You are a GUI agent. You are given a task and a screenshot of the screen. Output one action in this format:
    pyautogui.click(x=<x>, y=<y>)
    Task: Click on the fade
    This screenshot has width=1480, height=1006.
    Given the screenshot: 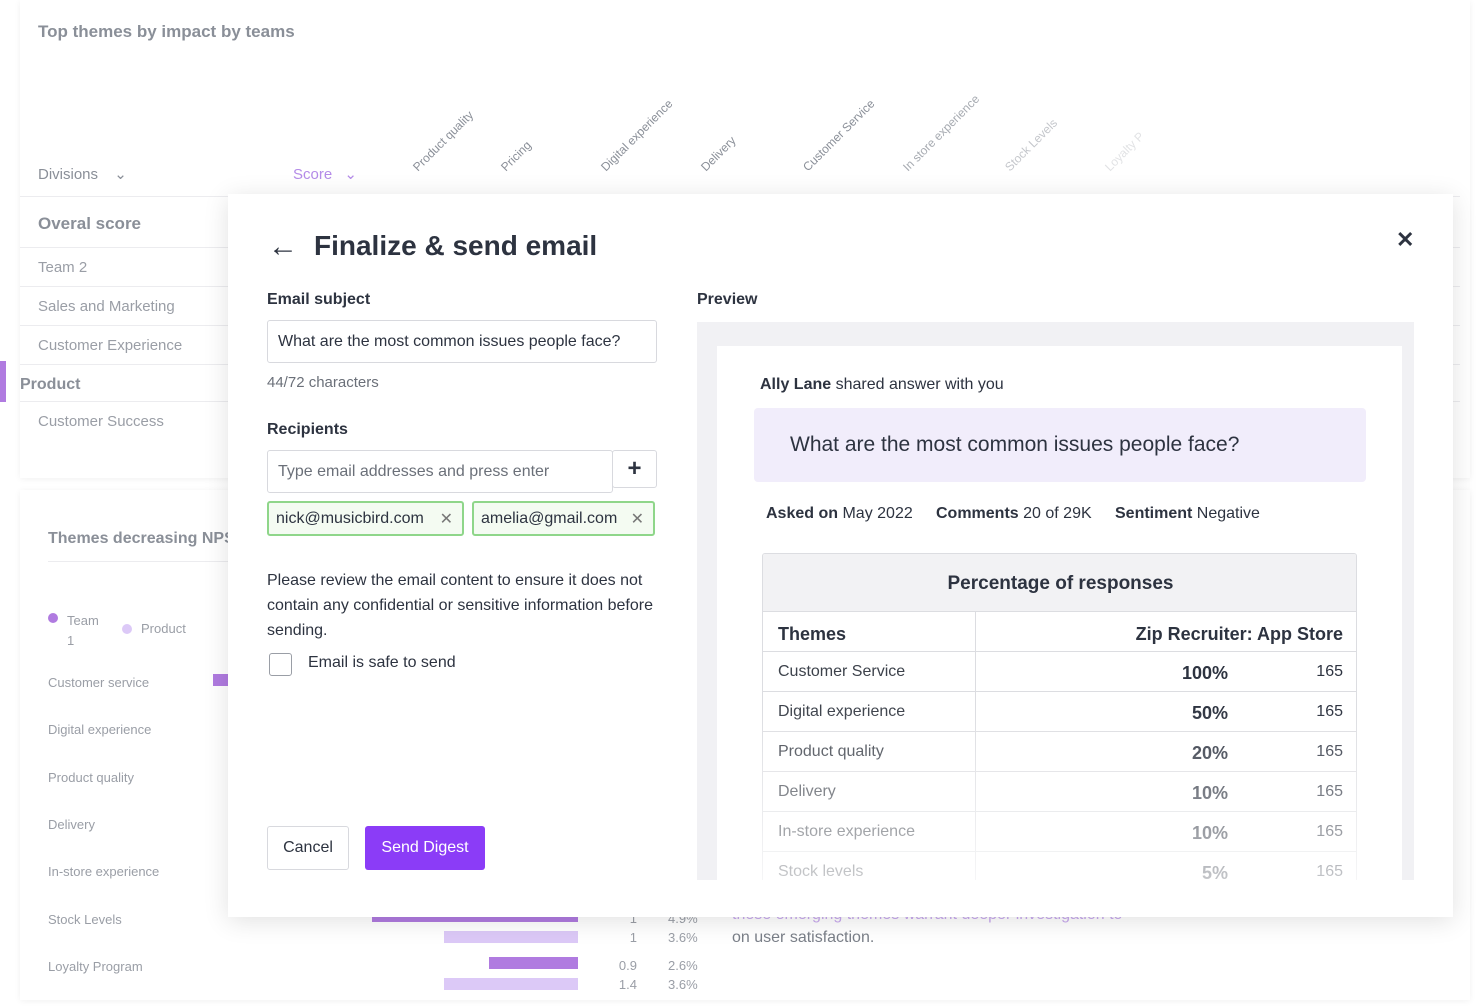 What is the action you would take?
    pyautogui.click(x=1059, y=793)
    